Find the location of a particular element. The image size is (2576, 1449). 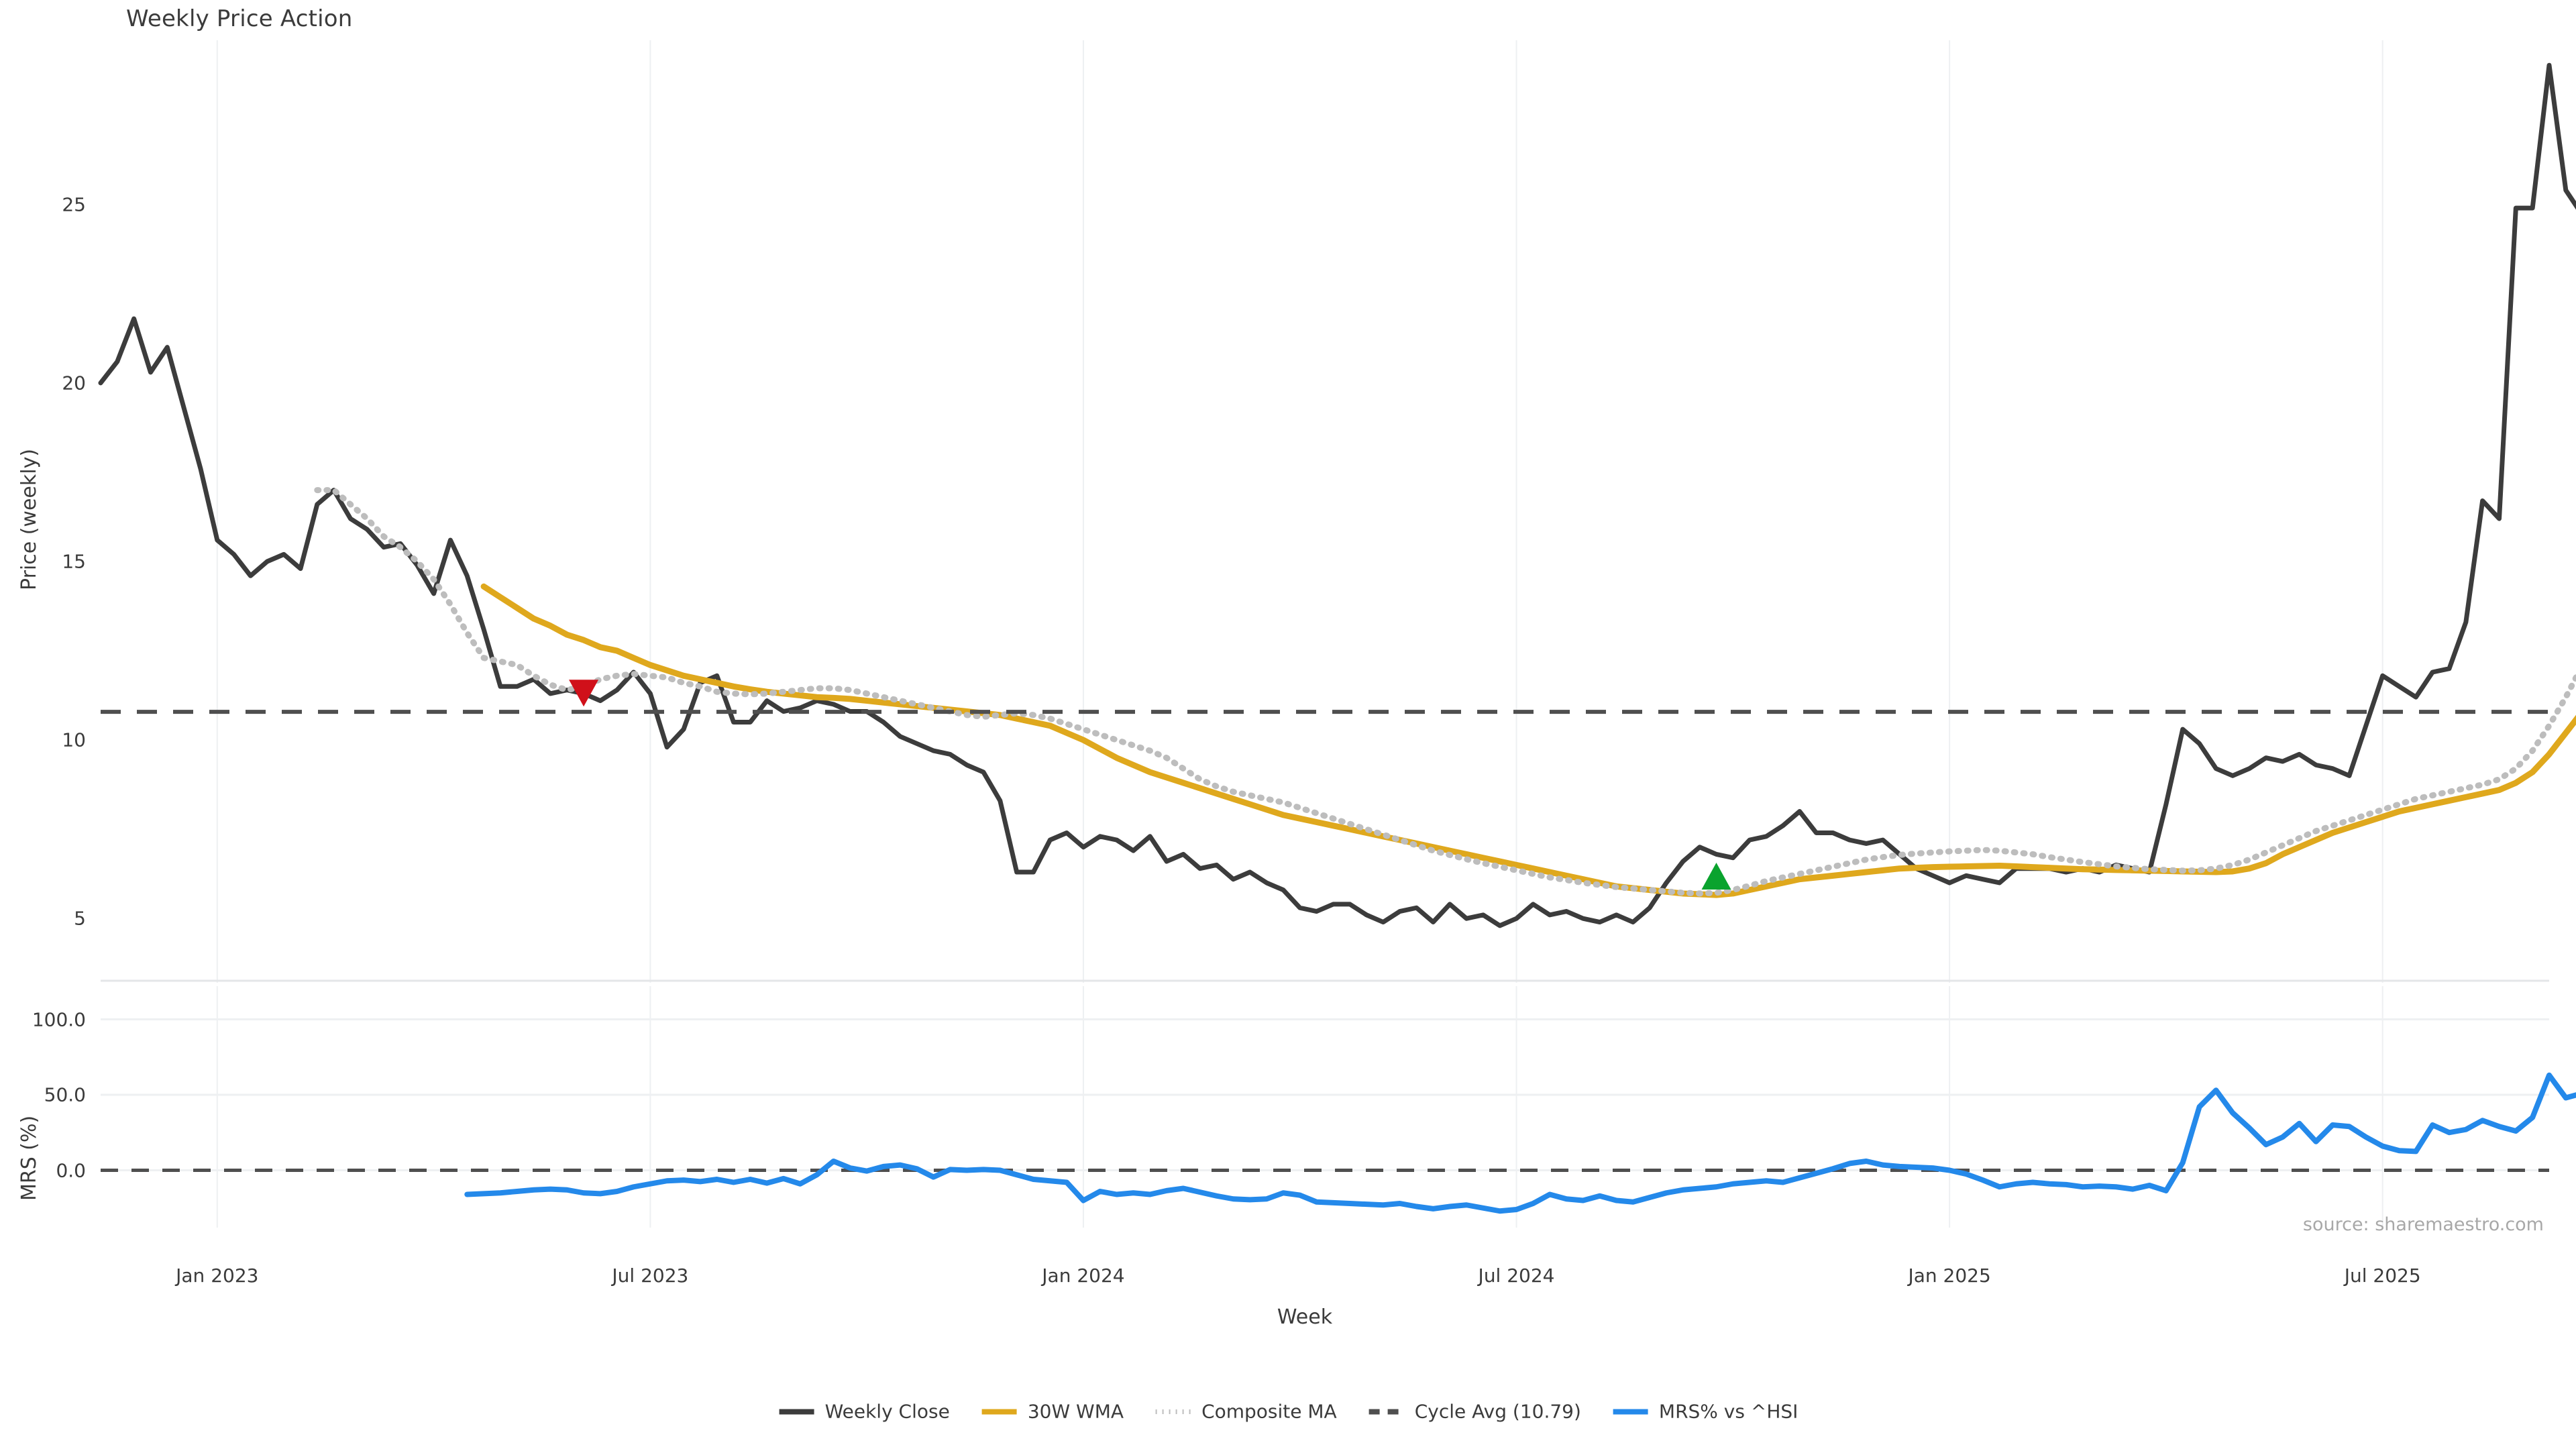

price-ytick-0: 5 is located at coordinates (80, 918).